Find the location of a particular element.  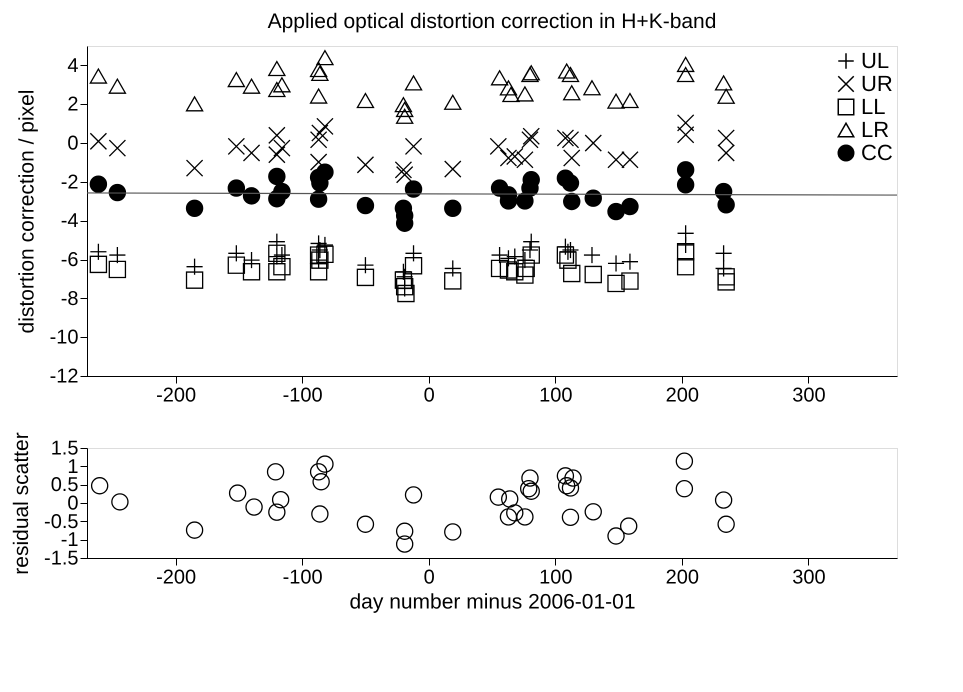

legend-label: LR is located at coordinates (875, 129).